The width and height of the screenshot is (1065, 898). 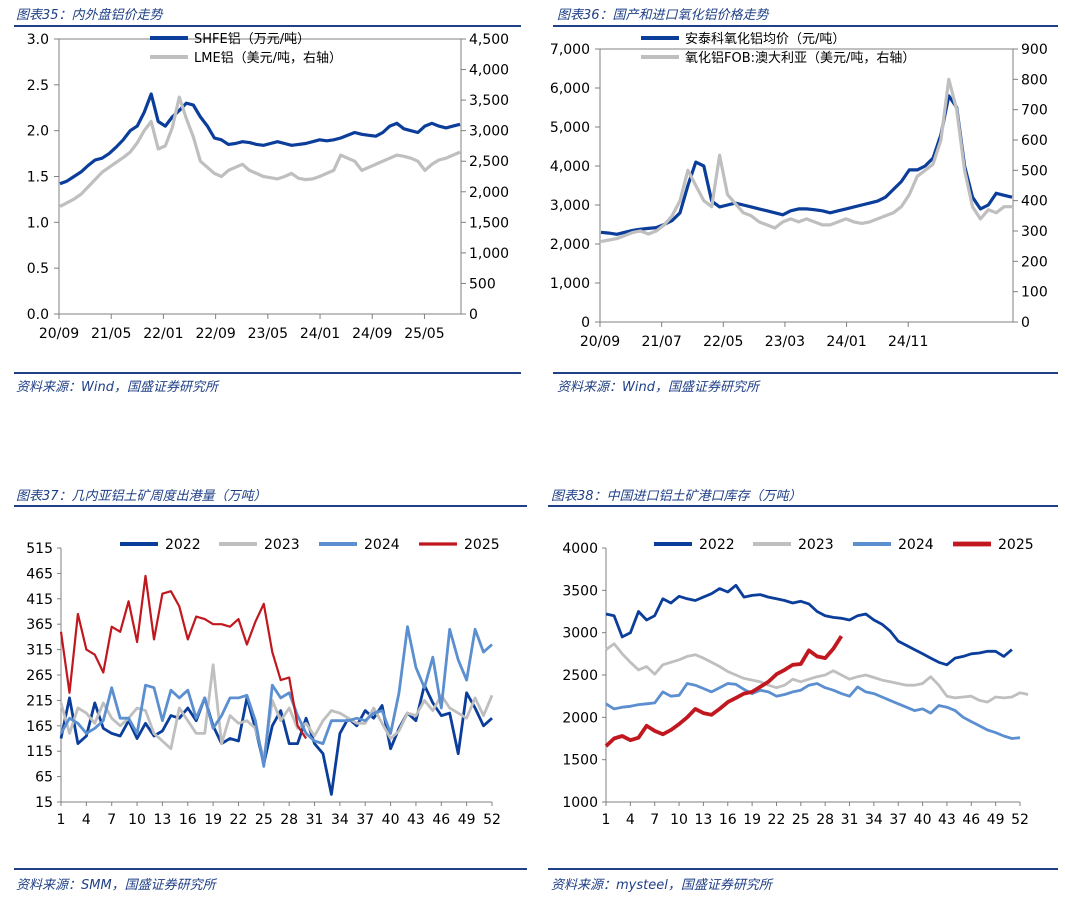 What do you see at coordinates (663, 15) in the screenshot?
I see `chart-title-36: 图表36：国产和进口氧化铝价格走势` at bounding box center [663, 15].